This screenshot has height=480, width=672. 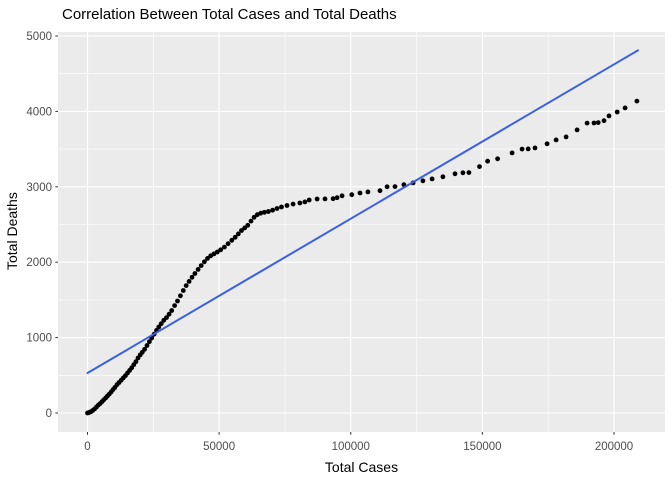 What do you see at coordinates (482, 447) in the screenshot?
I see `x-tick-label: 150000` at bounding box center [482, 447].